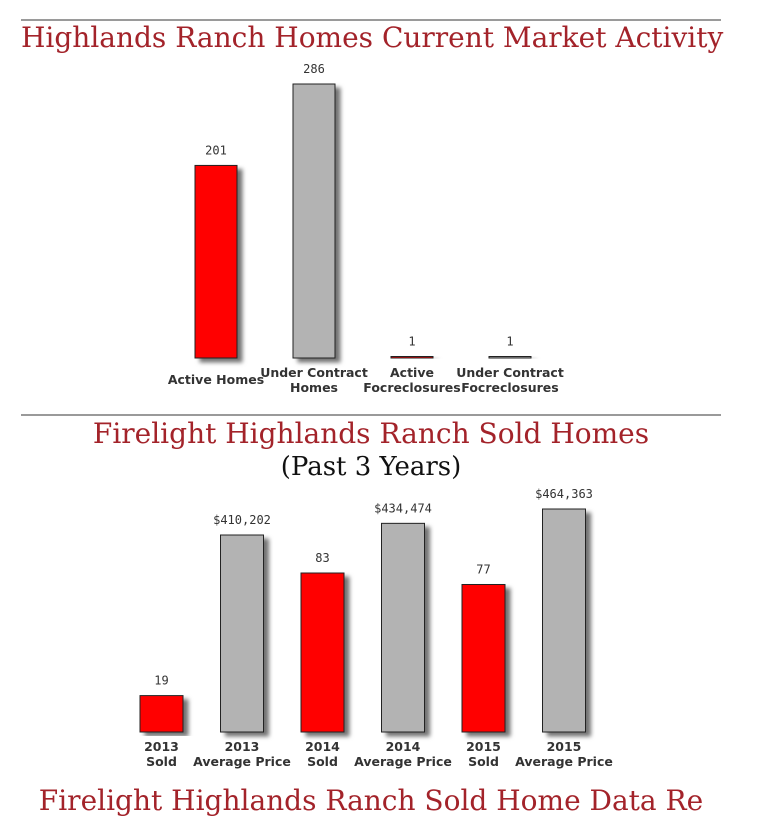 The width and height of the screenshot is (771, 818). I want to click on category-label-under-contract-homes: Under Contract Homes, so click(314, 380).